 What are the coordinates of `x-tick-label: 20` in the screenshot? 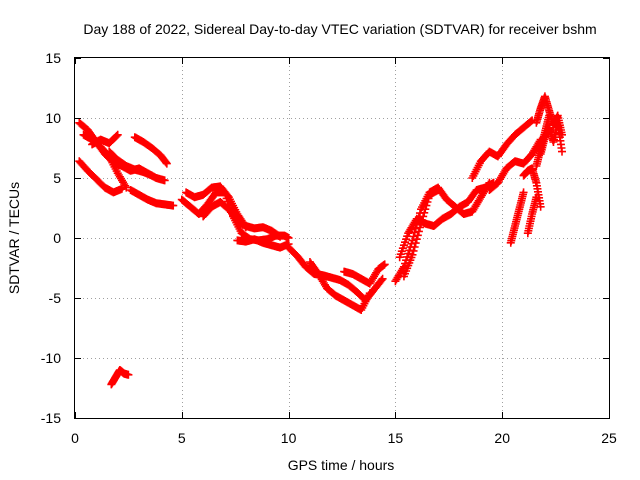 It's located at (502, 438).